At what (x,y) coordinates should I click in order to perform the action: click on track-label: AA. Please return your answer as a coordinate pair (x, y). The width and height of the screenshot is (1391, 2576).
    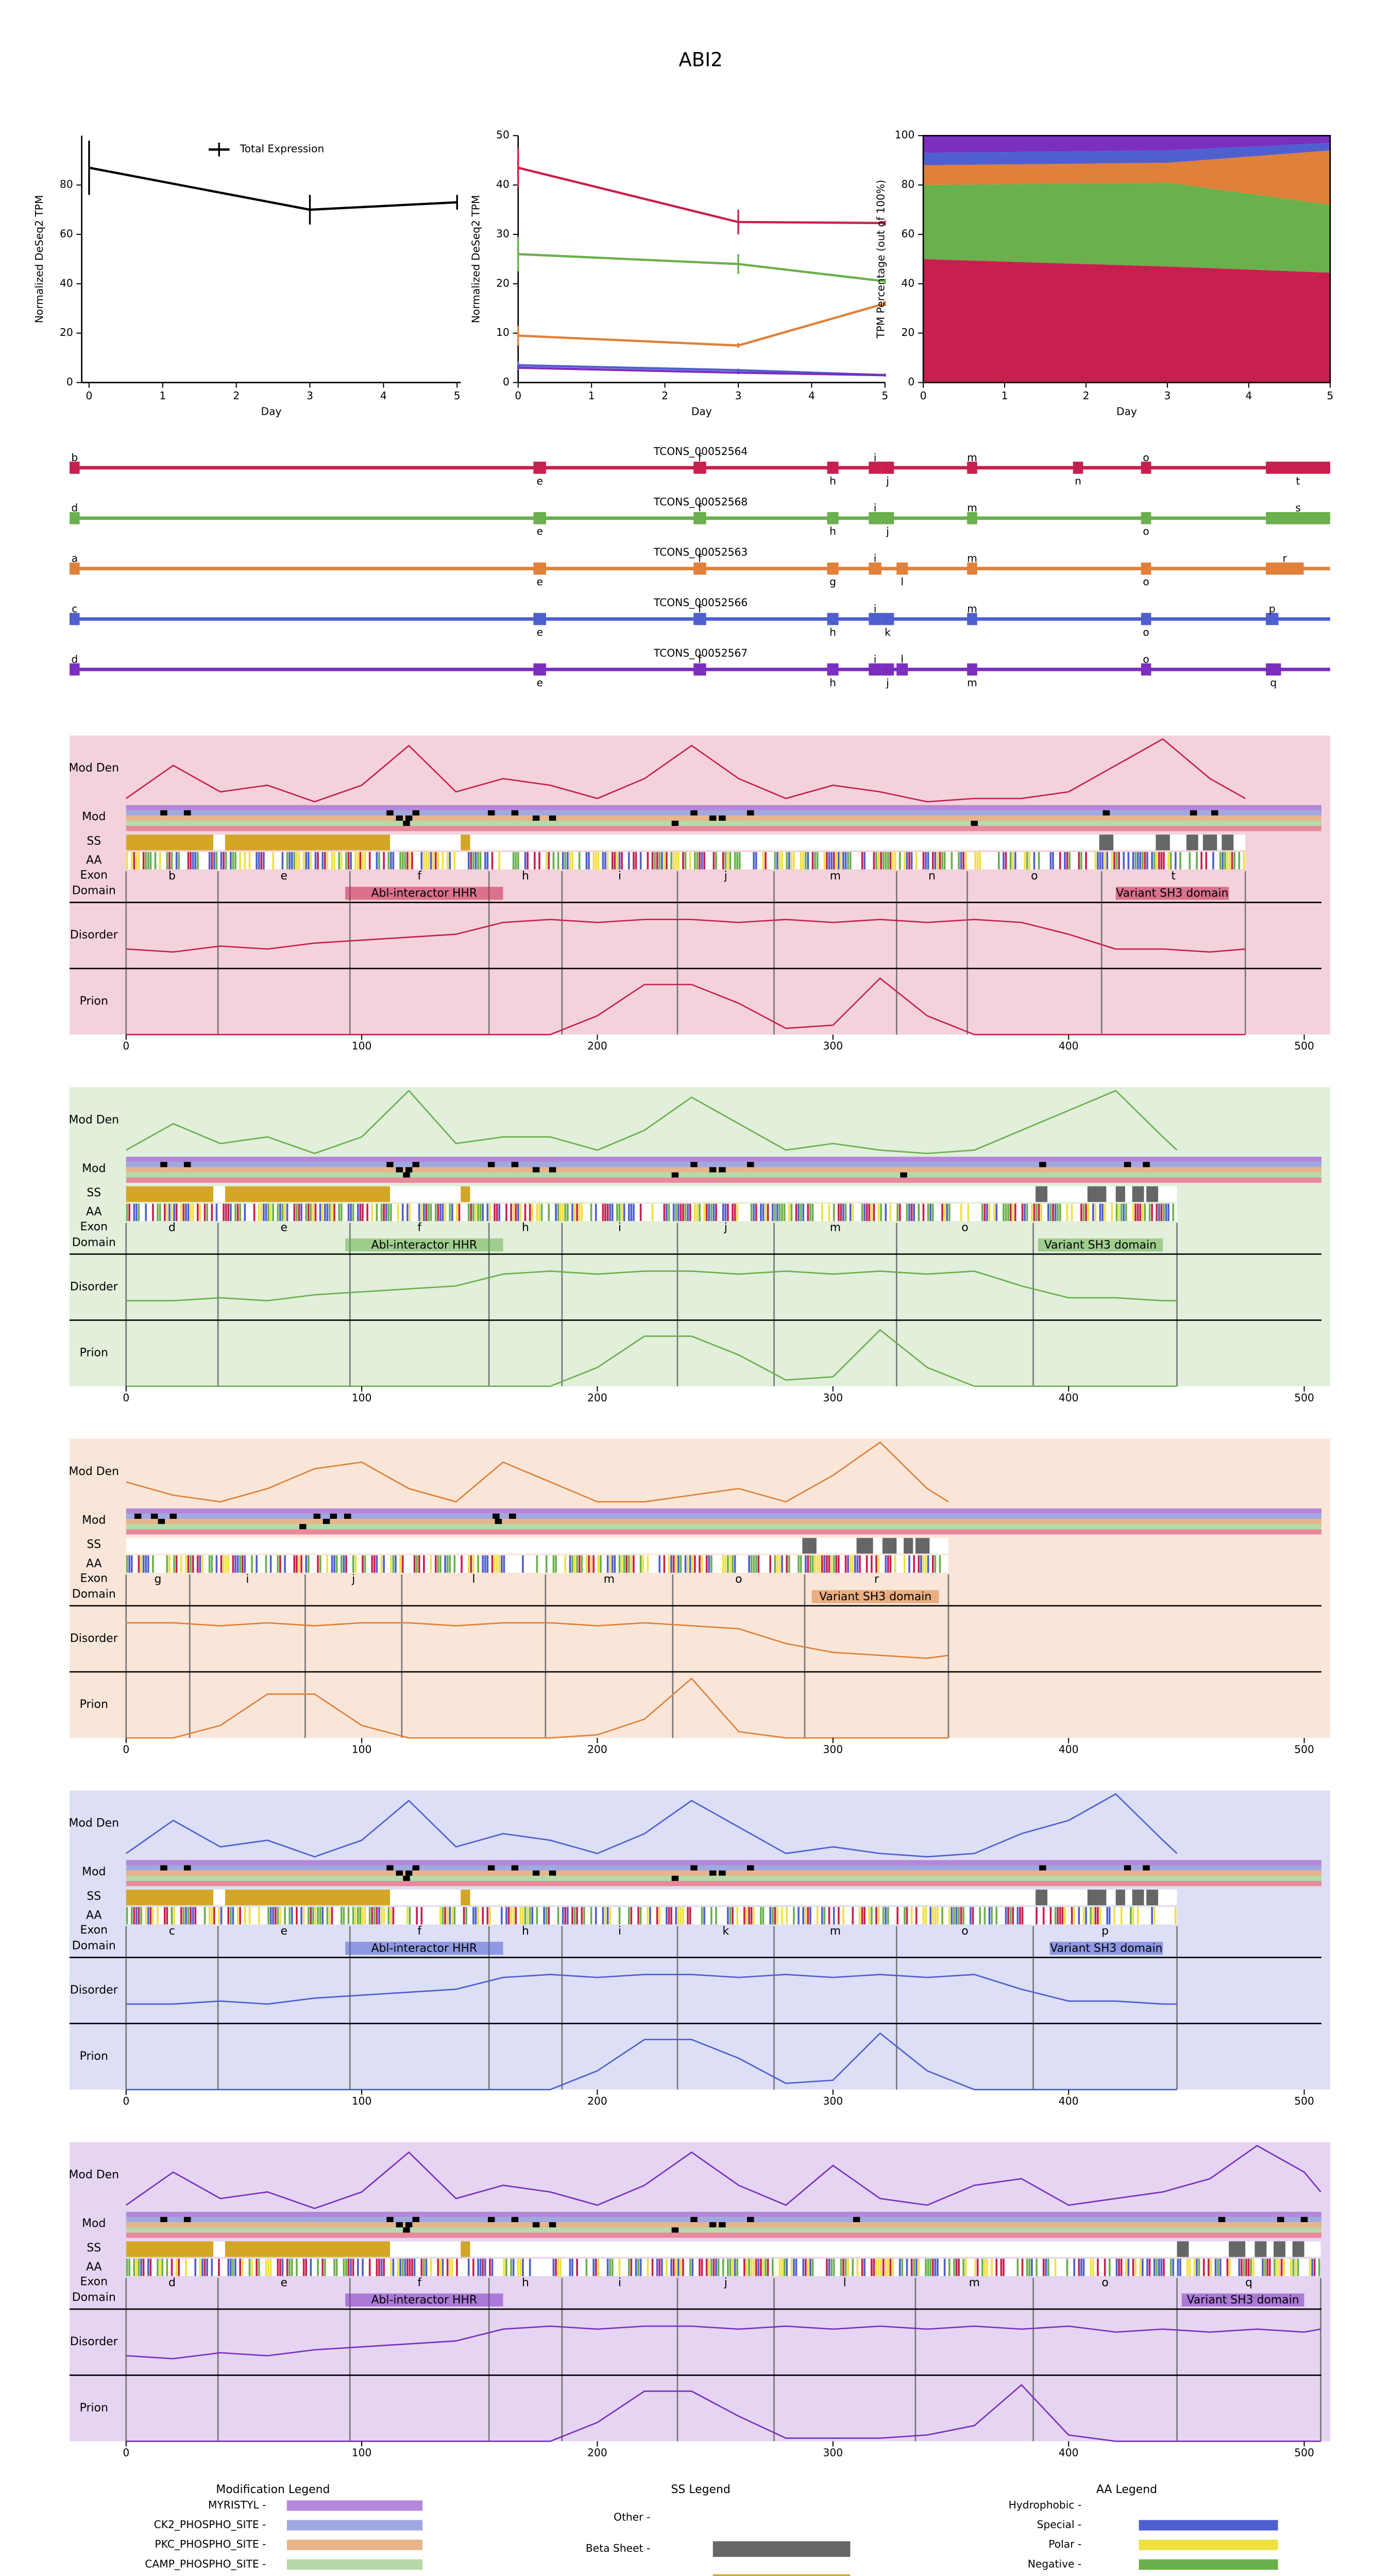
    Looking at the image, I should click on (94, 1915).